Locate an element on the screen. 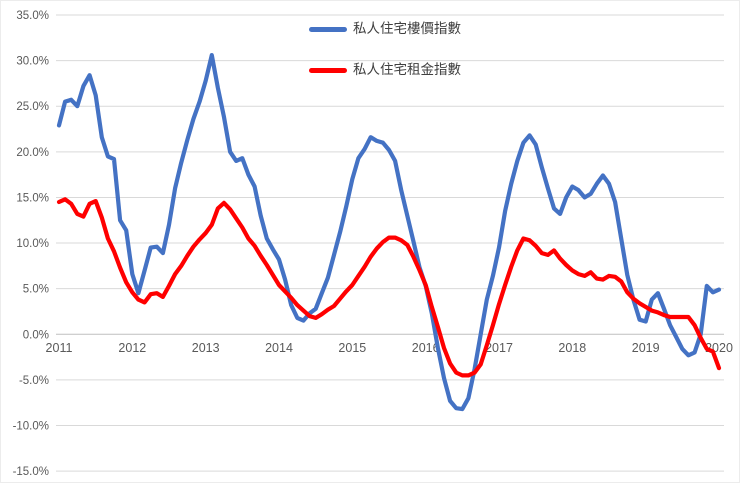 Image resolution: width=740 pixels, height=483 pixels. x-axis-tick-label: 2018 is located at coordinates (572, 348).